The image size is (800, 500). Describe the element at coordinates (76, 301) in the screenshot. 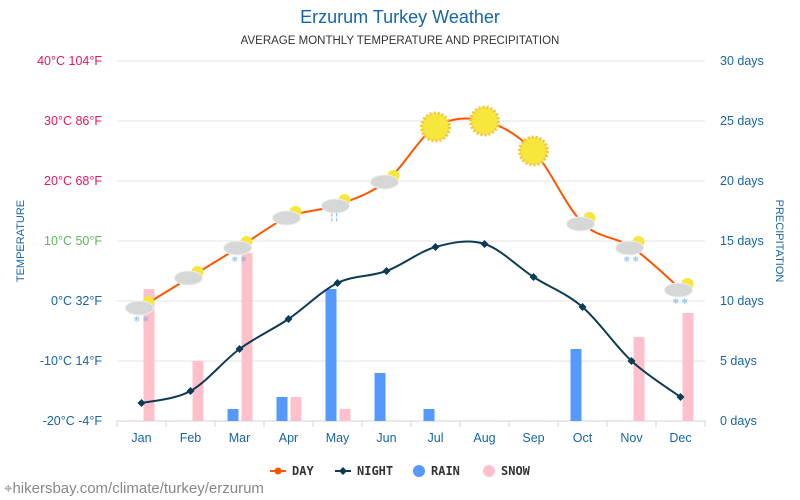

I see `y-tick-label: 0°C 32°F` at that location.